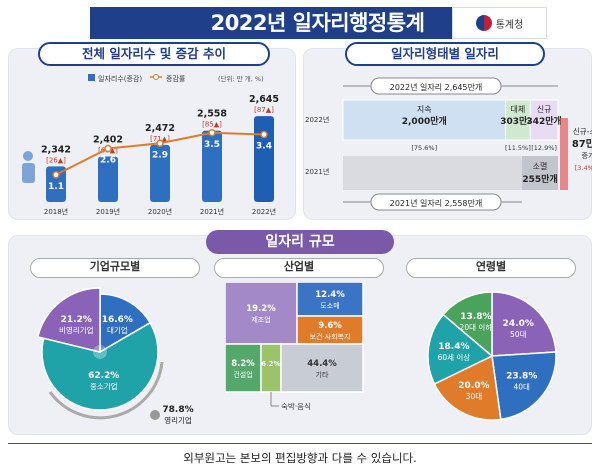 The width and height of the screenshot is (600, 475). Describe the element at coordinates (176, 79) in the screenshot. I see `legend-line-label: 증감률` at that location.